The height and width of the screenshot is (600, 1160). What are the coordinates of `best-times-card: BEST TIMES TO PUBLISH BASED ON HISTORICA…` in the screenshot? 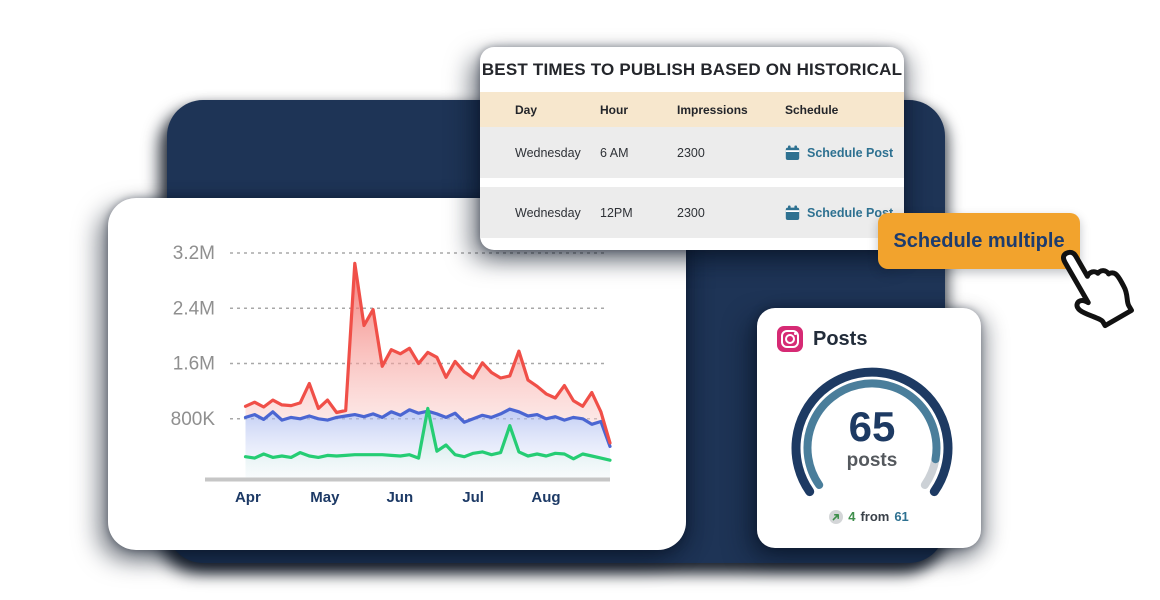 It's located at (692, 148).